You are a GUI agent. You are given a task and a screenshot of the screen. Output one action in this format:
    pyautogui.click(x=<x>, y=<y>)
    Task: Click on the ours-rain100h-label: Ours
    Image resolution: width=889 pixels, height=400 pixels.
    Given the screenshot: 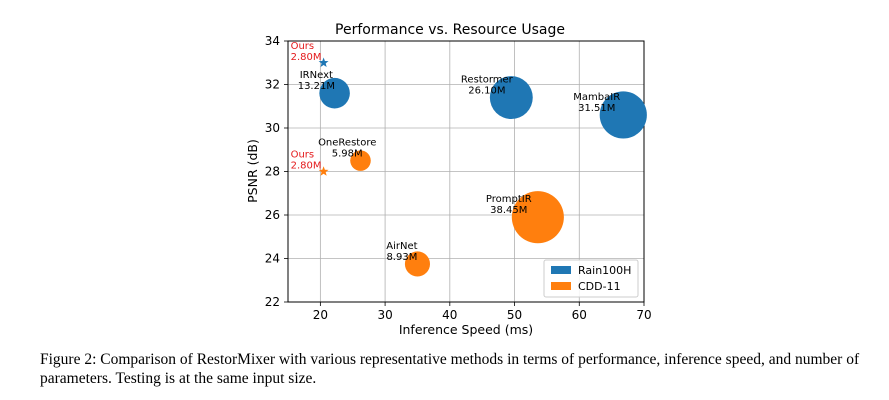 What is the action you would take?
    pyautogui.click(x=303, y=46)
    